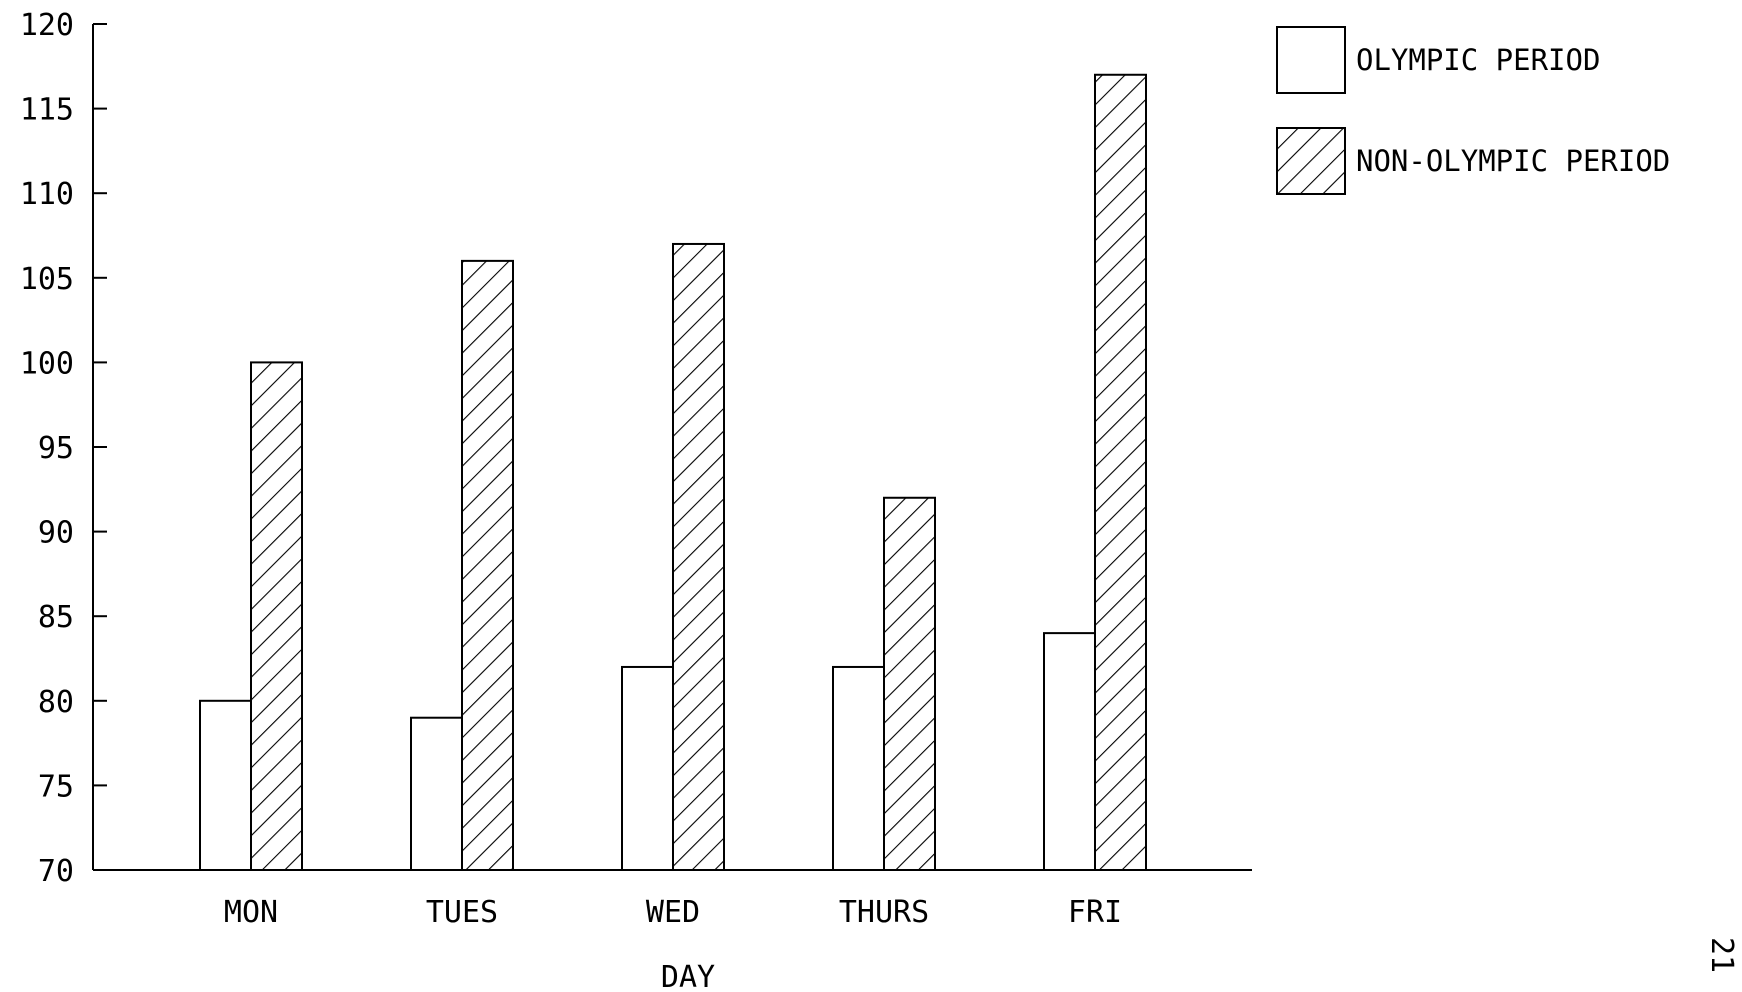 Image resolution: width=1742 pixels, height=992 pixels. I want to click on y-tick-label: 115, so click(47, 110).